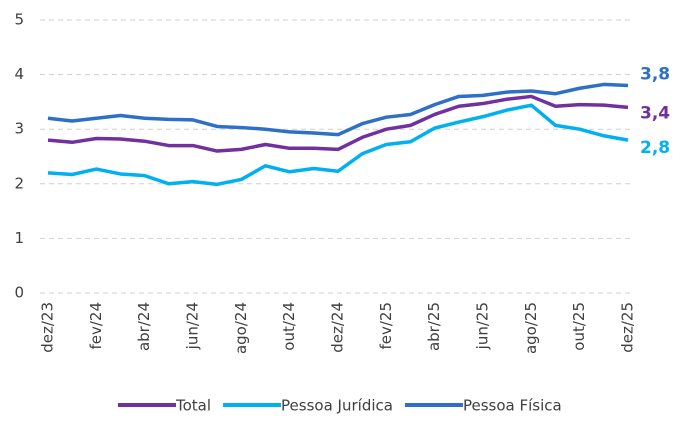  I want to click on value-label: 2,8, so click(655, 148).